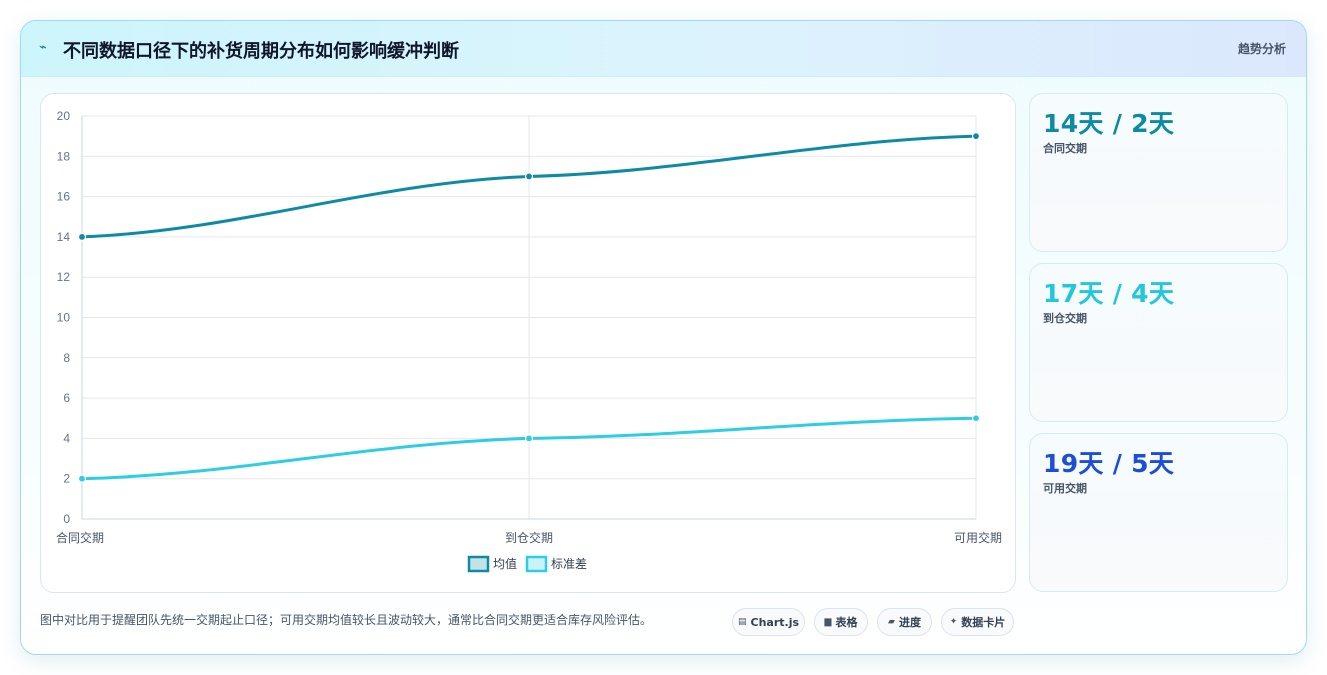 This screenshot has height=675, width=1327. I want to click on chip-chartjs: ▤ Chart.js, so click(768, 622).